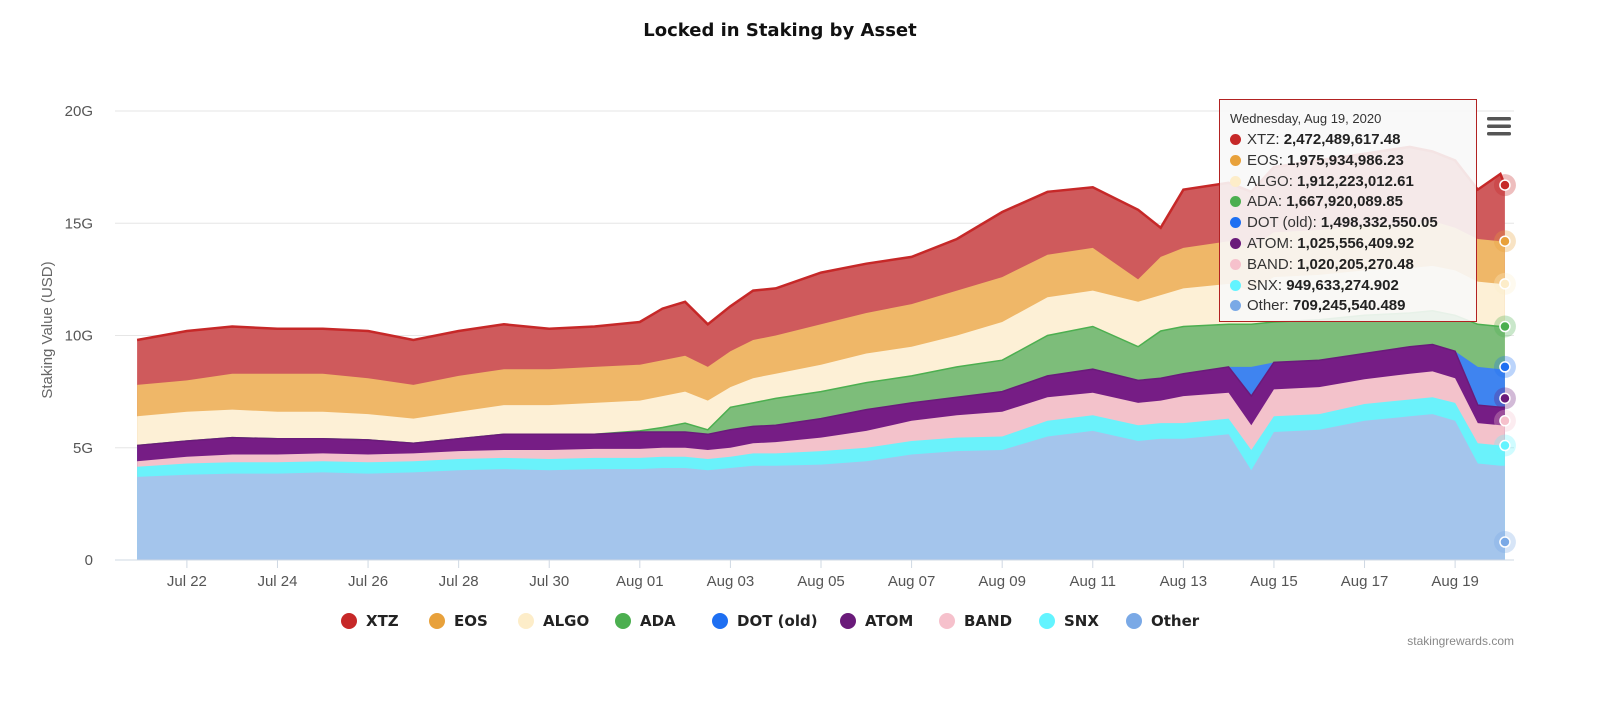 This screenshot has width=1600, height=714. Describe the element at coordinates (1002, 581) in the screenshot. I see `x-tick-label: Aug 09` at that location.